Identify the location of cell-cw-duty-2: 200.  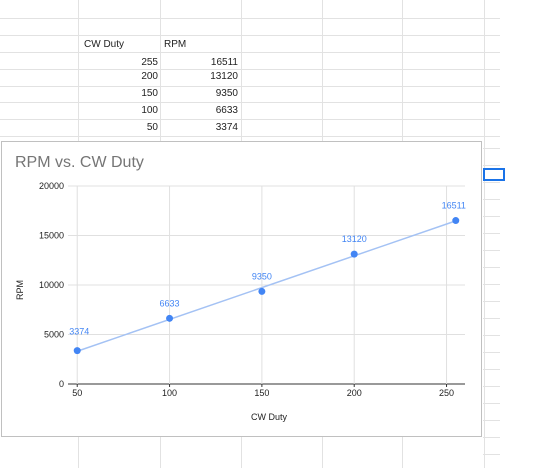
(149, 76).